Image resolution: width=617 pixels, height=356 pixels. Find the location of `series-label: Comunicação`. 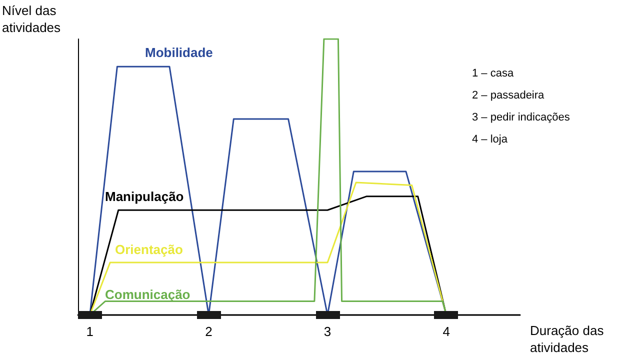

series-label: Comunicação is located at coordinates (147, 294).